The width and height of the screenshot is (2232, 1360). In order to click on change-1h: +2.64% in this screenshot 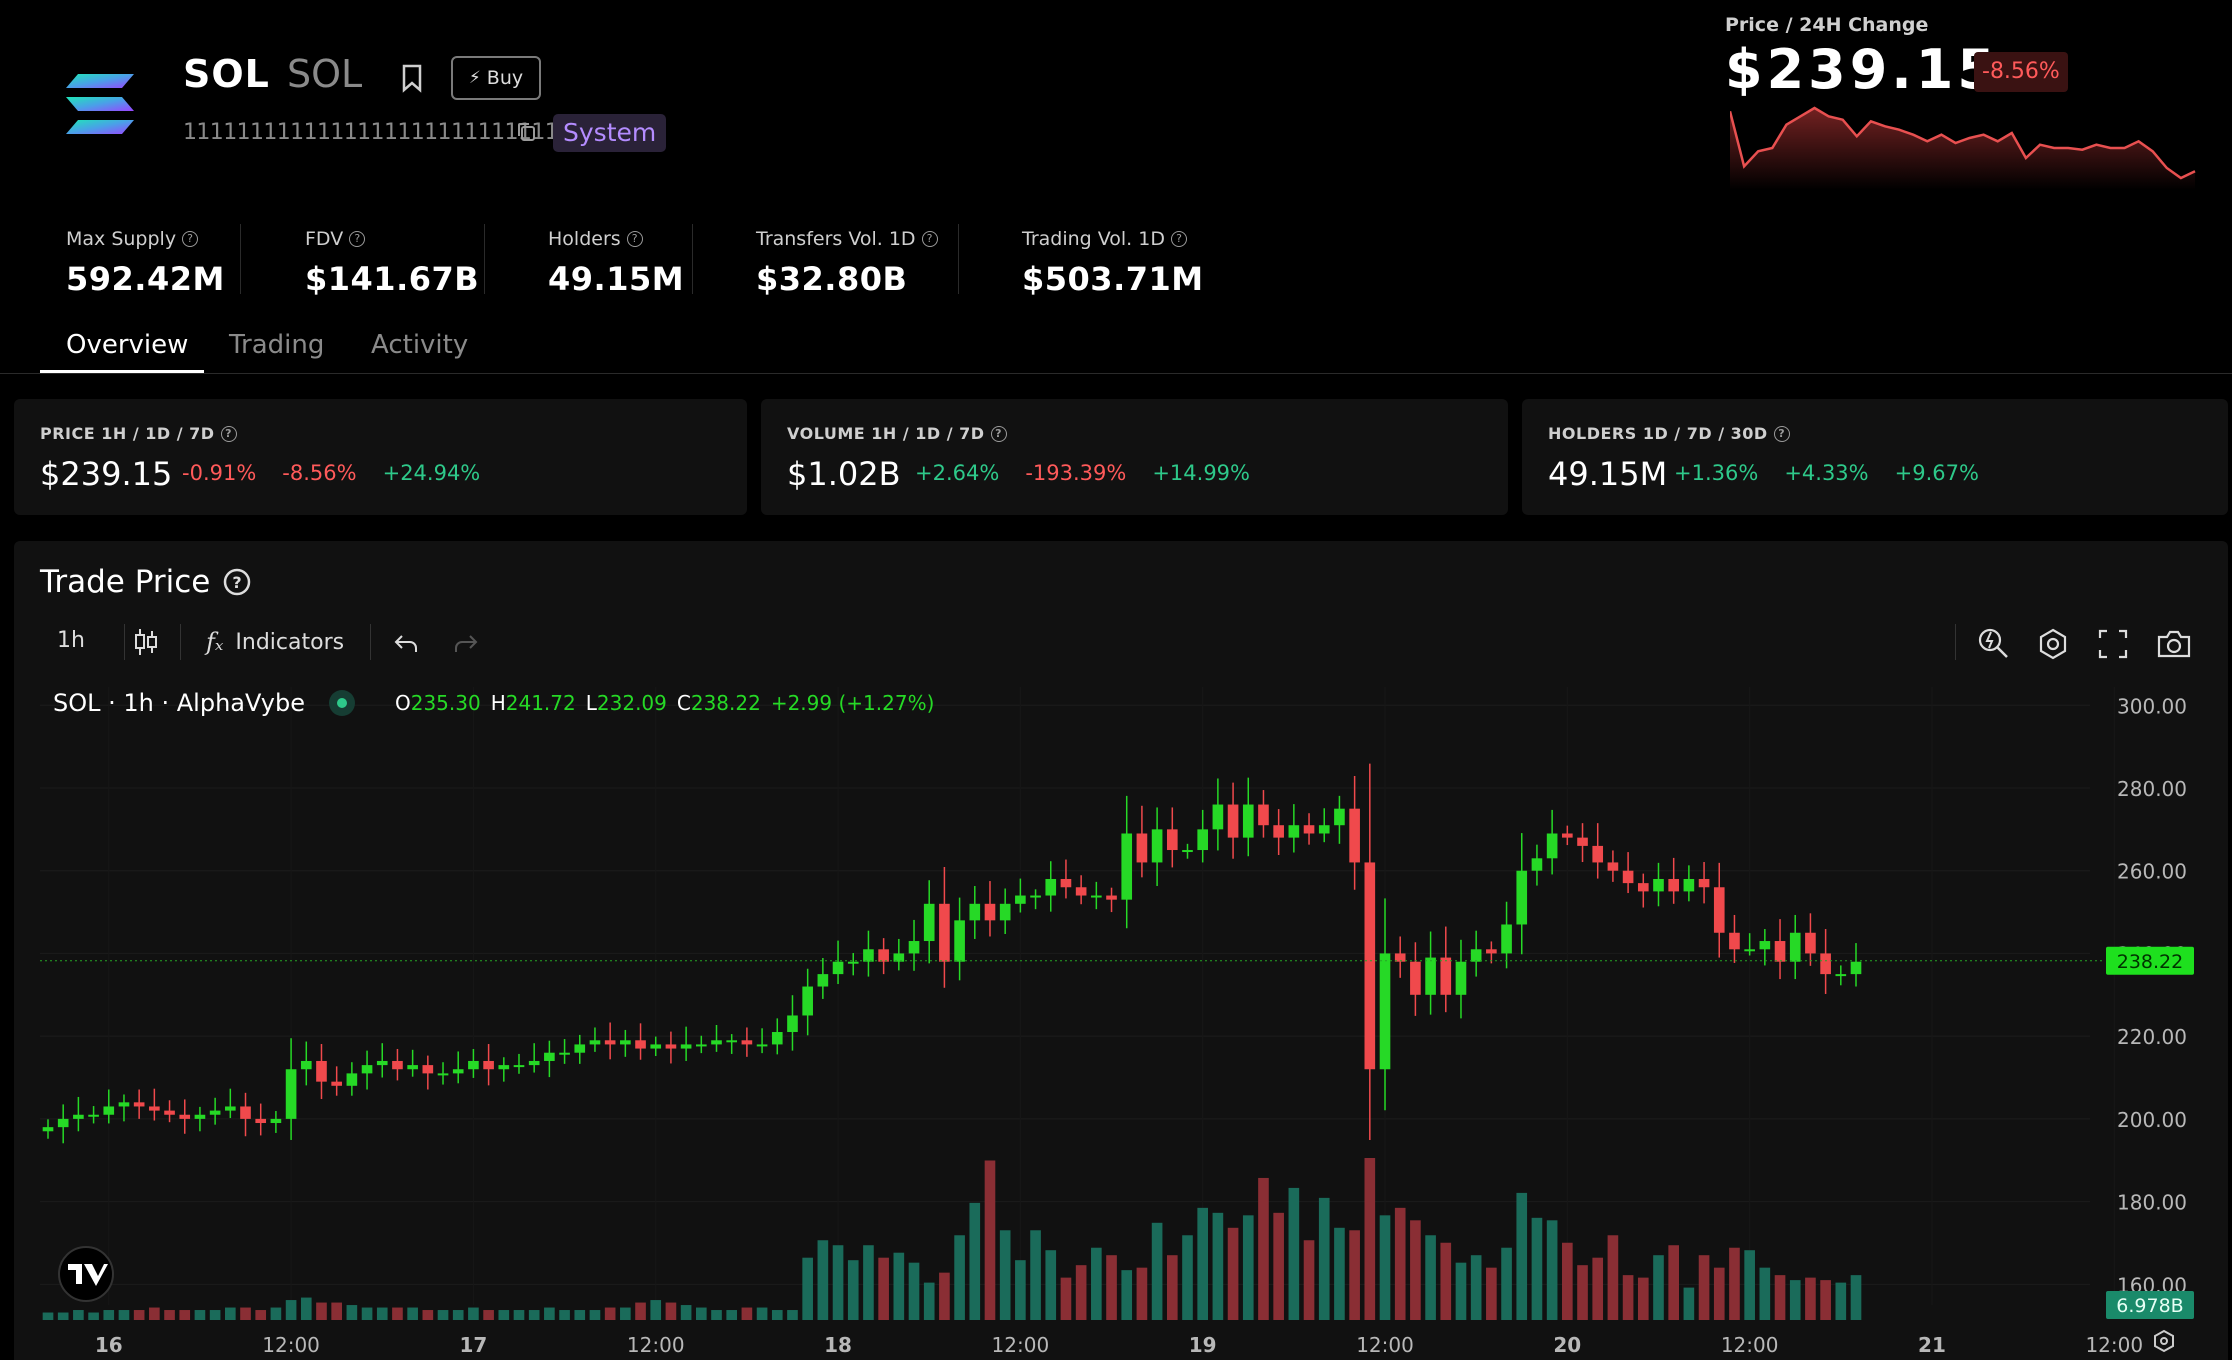, I will do `click(957, 473)`.